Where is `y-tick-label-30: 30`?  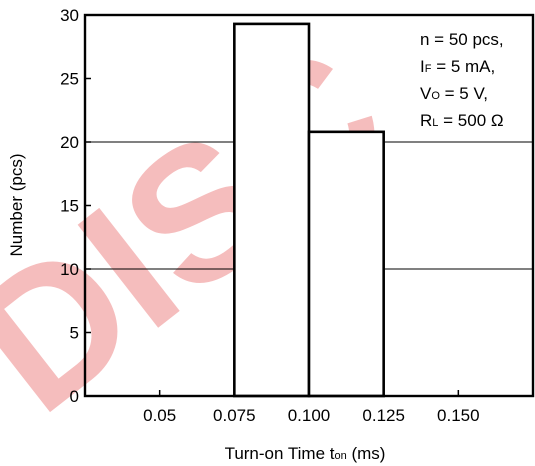 y-tick-label-30: 30 is located at coordinates (69, 15).